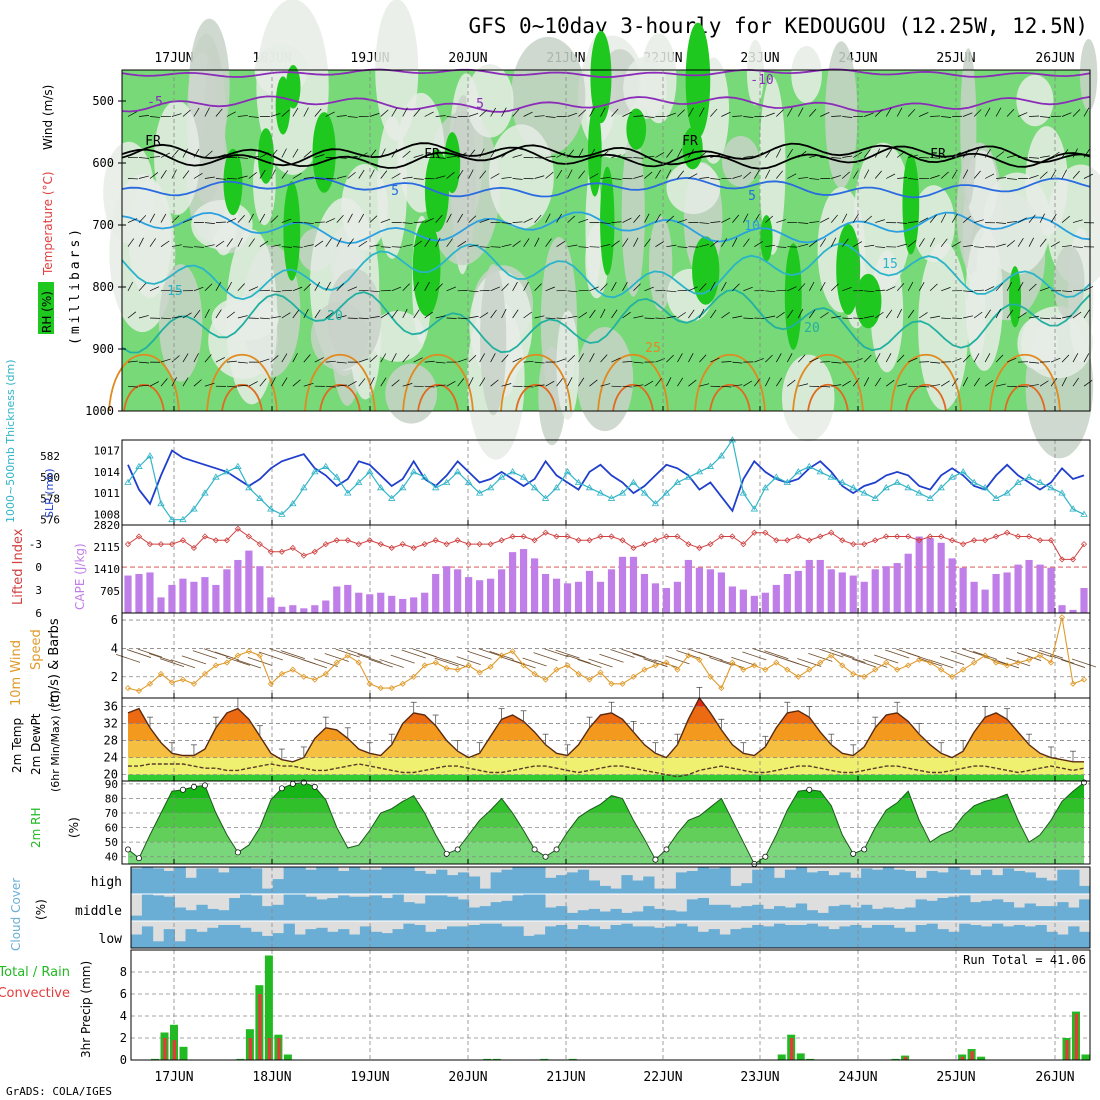  Describe the element at coordinates (611, 908) in the screenshot. I see `cloud-bars` at that location.